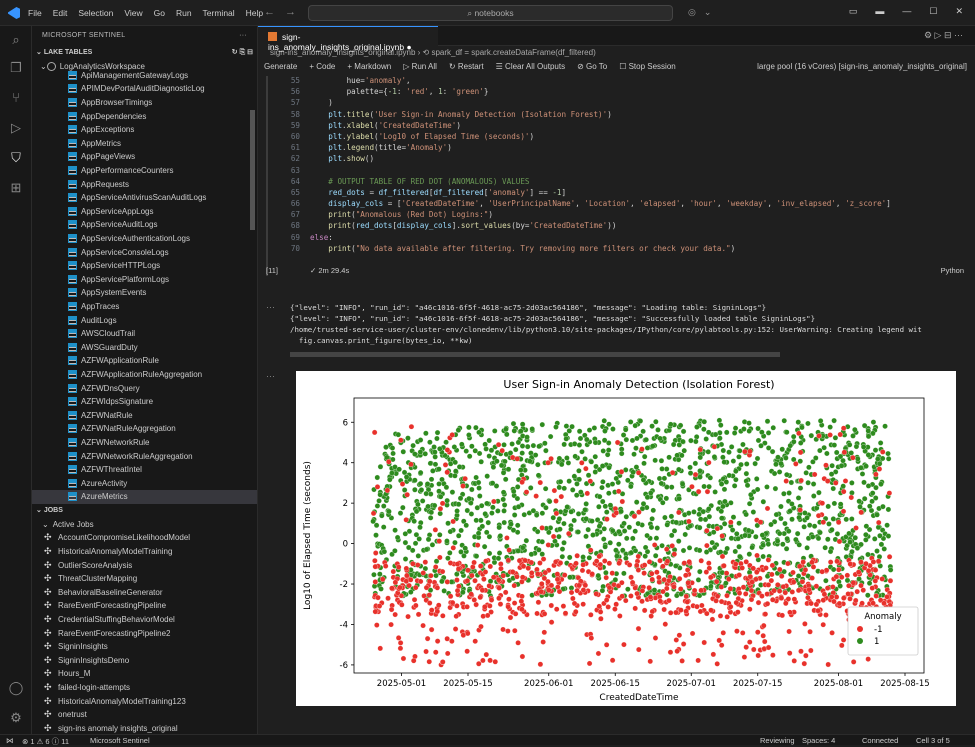 This screenshot has height=747, width=975. I want to click on job-item: ✣ RareEventForecastingPipeline, so click(144, 606).